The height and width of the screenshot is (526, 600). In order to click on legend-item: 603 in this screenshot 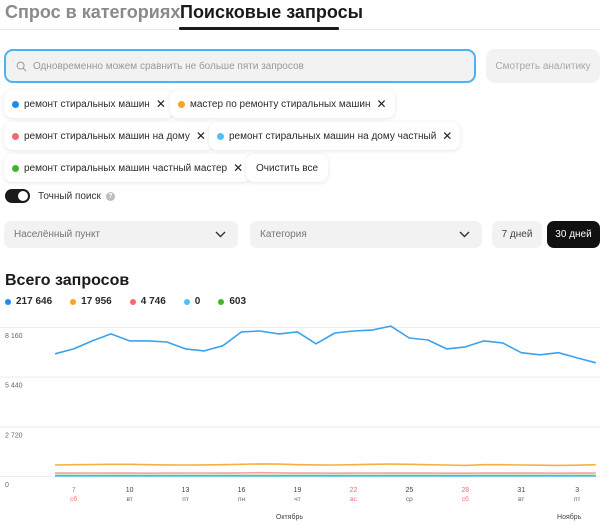, I will do `click(232, 301)`.